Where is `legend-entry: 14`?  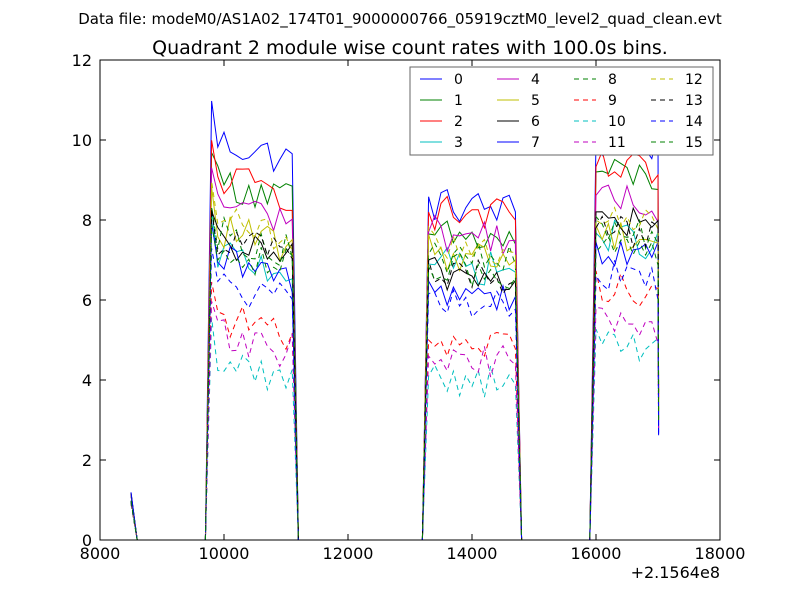 legend-entry: 14 is located at coordinates (694, 122).